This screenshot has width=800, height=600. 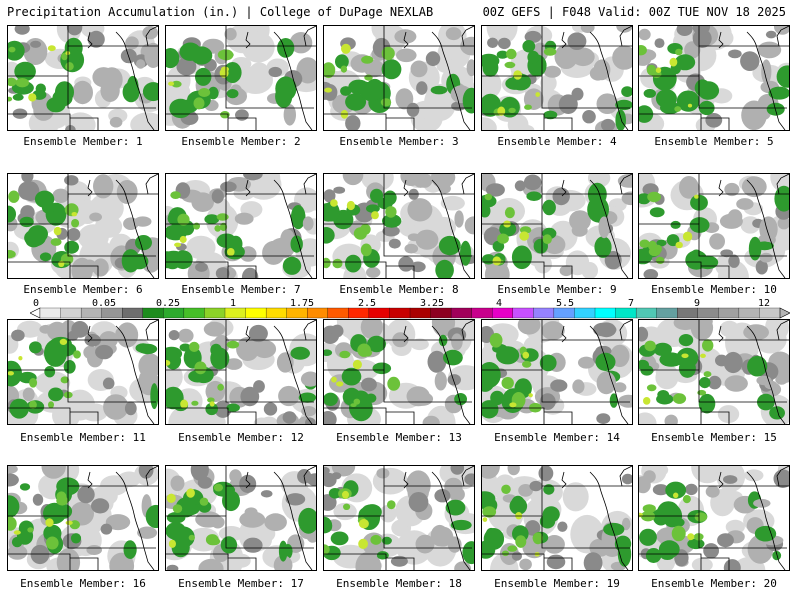 I want to click on ensemble-member-caption: Ensemble Member: 10, so click(x=714, y=289).